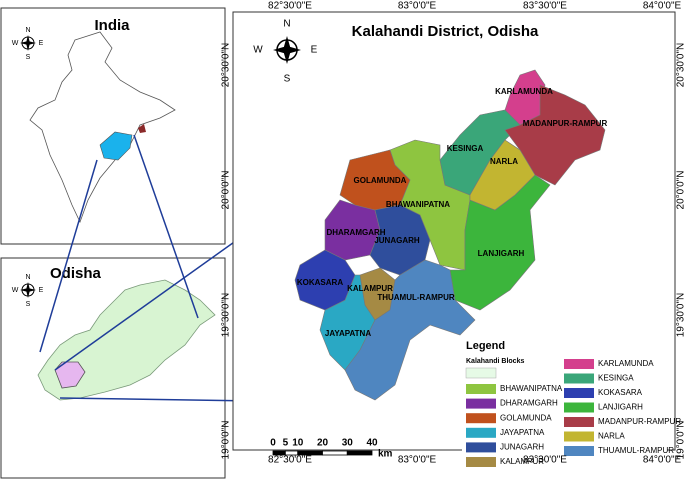  Describe the element at coordinates (495, 361) in the screenshot. I see `legend-subtitle: Kalahandi Blocks` at that location.